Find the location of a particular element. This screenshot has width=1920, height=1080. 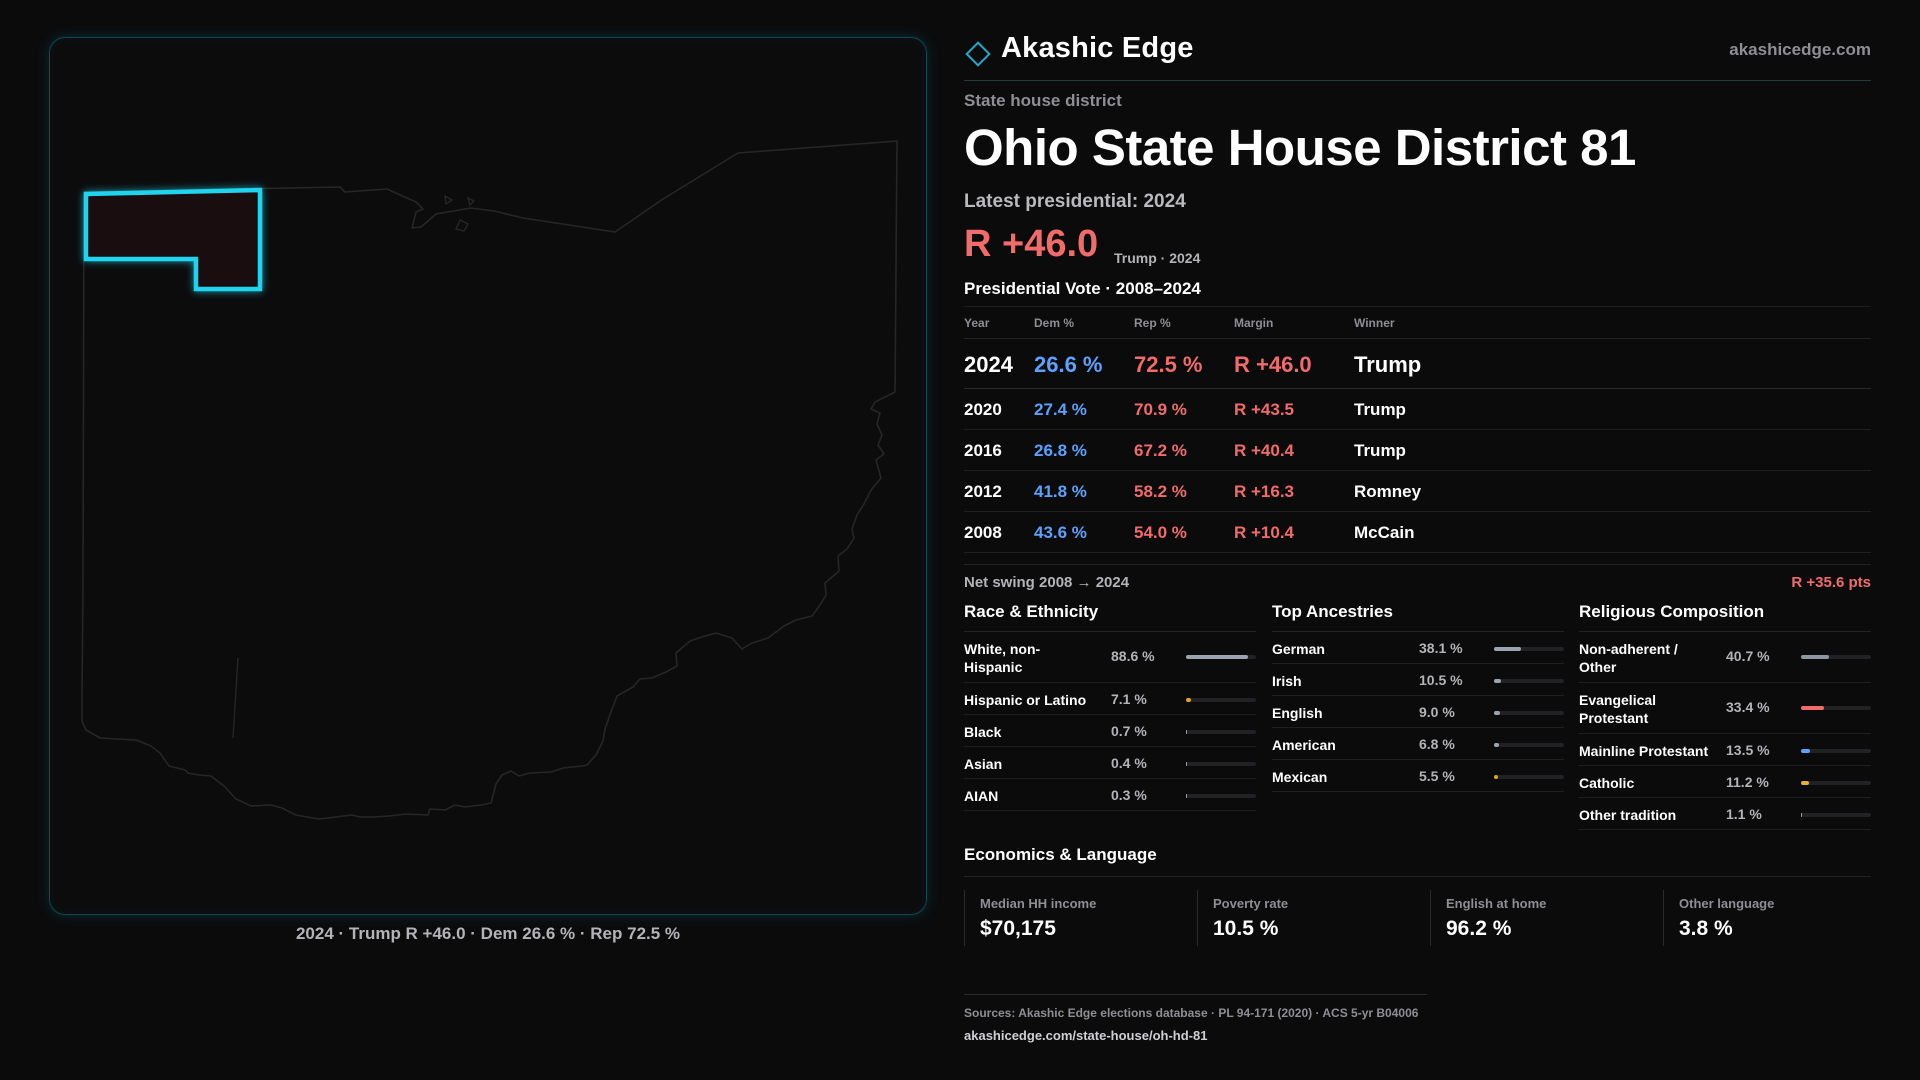

table-row: 2016 26.8 % 67.2 % R +40.4 Trump is located at coordinates (1417, 450).